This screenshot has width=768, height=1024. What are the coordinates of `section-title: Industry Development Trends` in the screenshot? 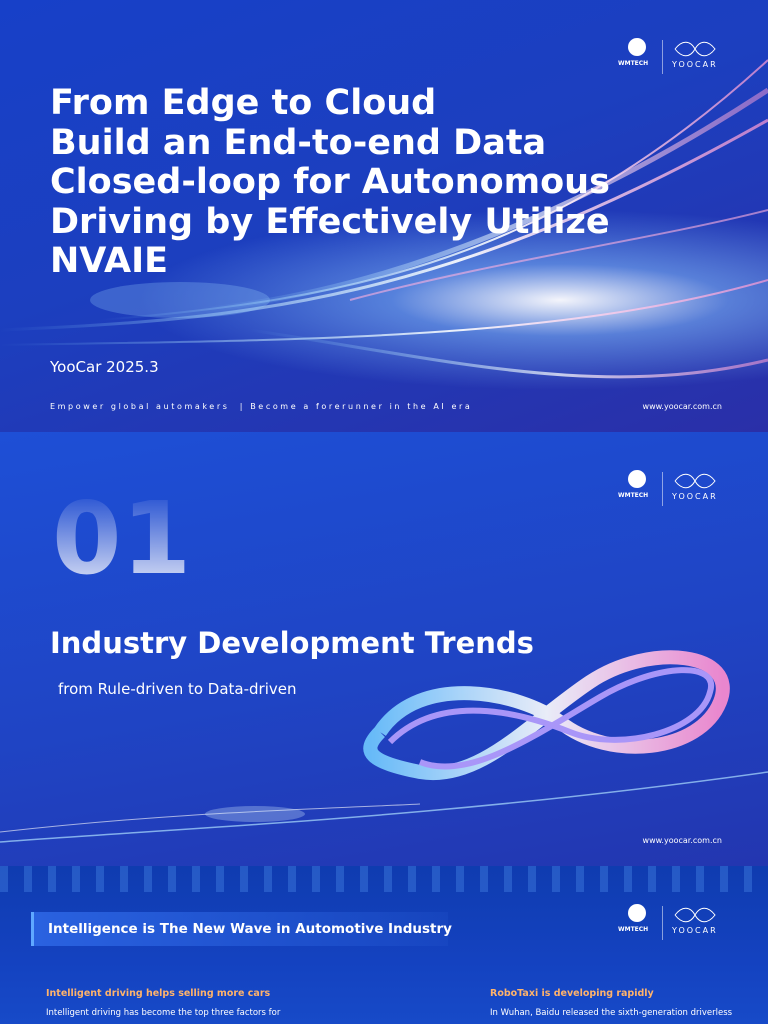 It's located at (292, 643).